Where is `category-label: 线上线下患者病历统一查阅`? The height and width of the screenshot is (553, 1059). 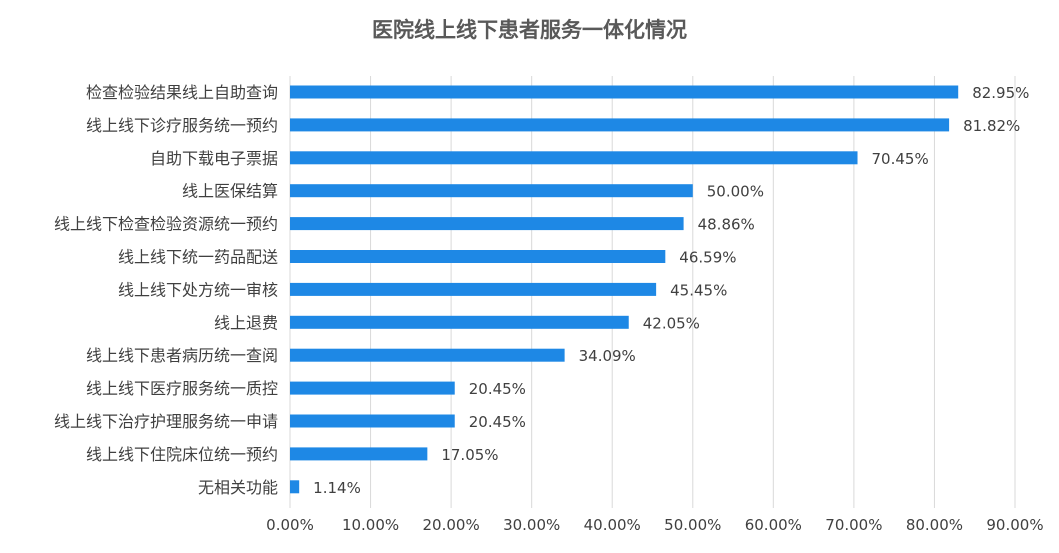
category-label: 线上线下患者病历统一查阅 is located at coordinates (182, 355).